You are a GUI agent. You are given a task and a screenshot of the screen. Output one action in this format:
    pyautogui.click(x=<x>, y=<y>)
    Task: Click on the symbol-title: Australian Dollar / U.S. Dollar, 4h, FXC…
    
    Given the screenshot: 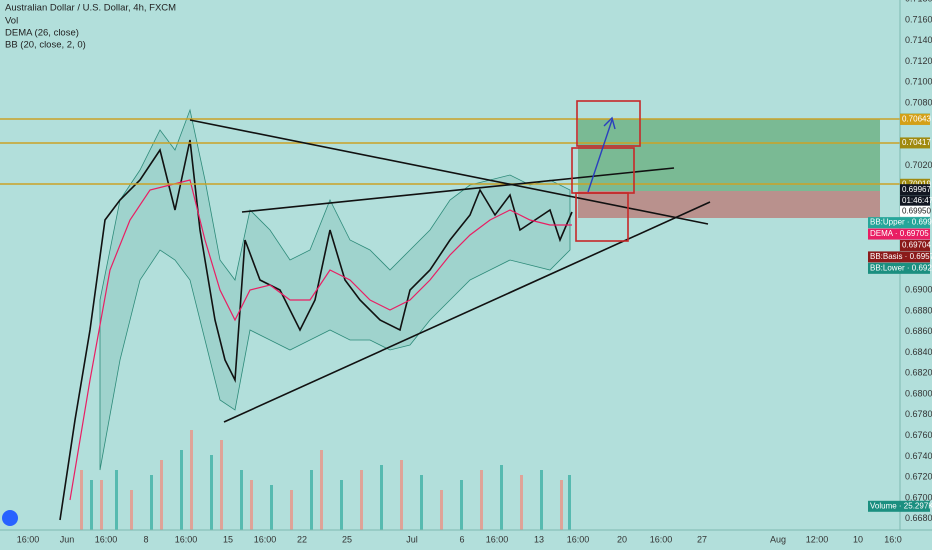 What is the action you would take?
    pyautogui.click(x=90, y=8)
    